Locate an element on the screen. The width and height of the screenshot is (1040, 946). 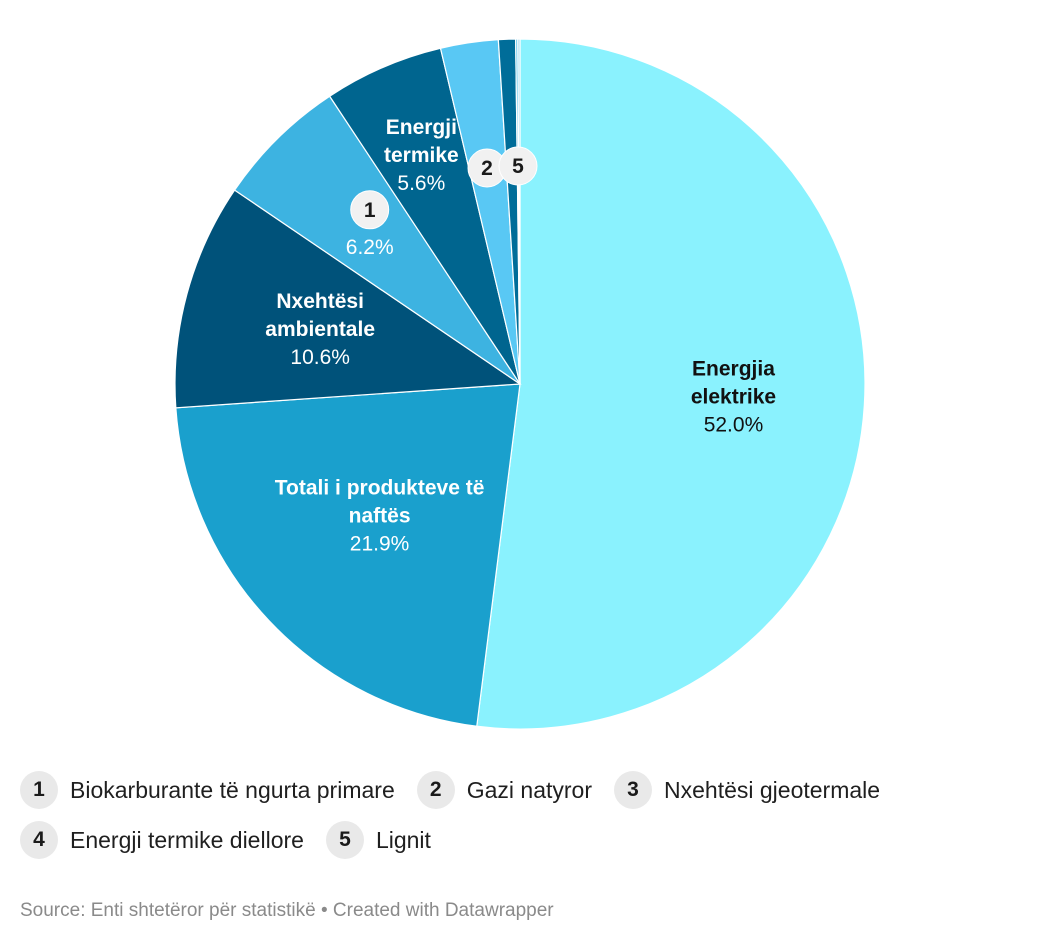
legend-item-3: 3 Nxehtësi gjeotermale is located at coordinates (747, 790).